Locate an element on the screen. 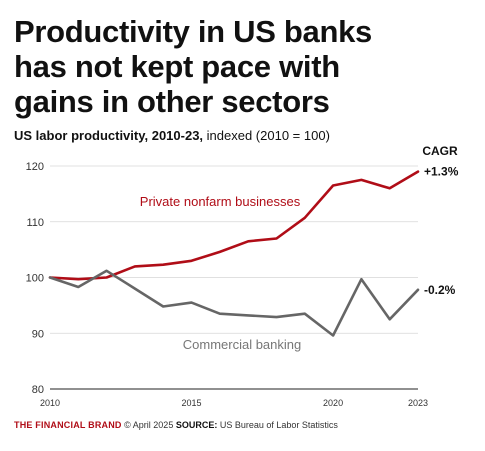 This screenshot has height=451, width=485. data-point-commercial-banking-2018 is located at coordinates (276, 317).